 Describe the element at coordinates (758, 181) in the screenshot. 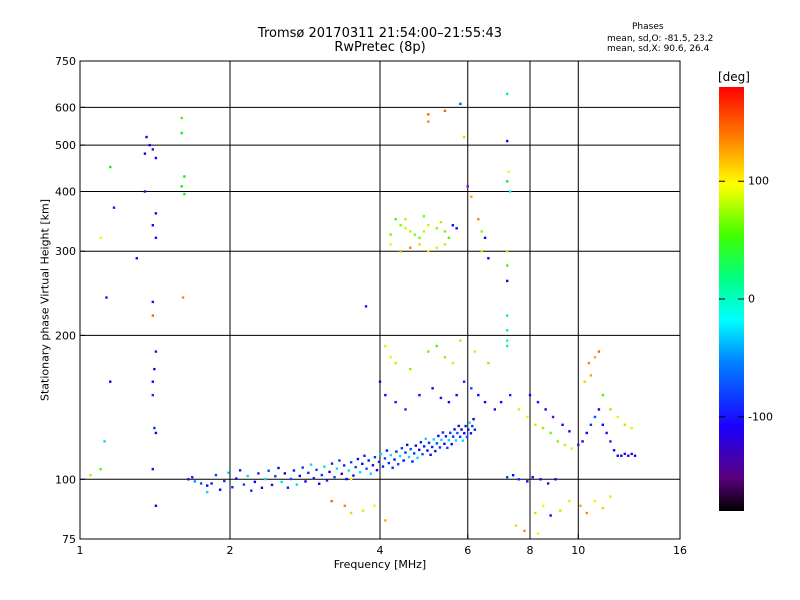

I see `colorbar-tick-label: 100` at that location.